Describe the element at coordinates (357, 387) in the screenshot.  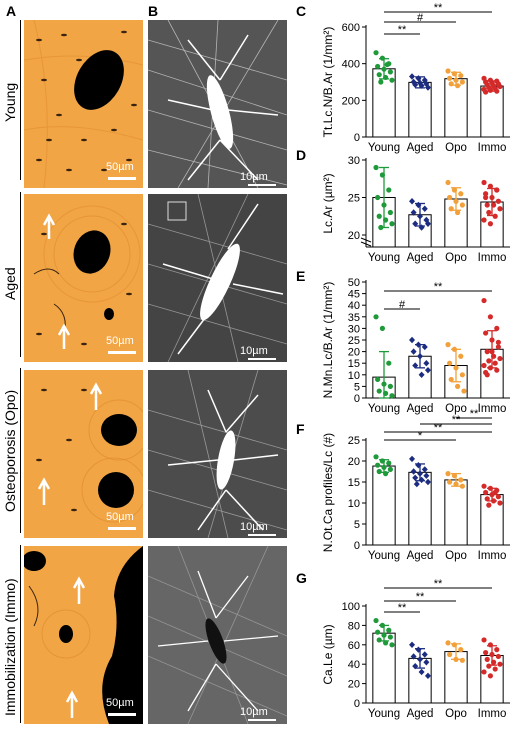
I see `y-tick-label: 5` at that location.